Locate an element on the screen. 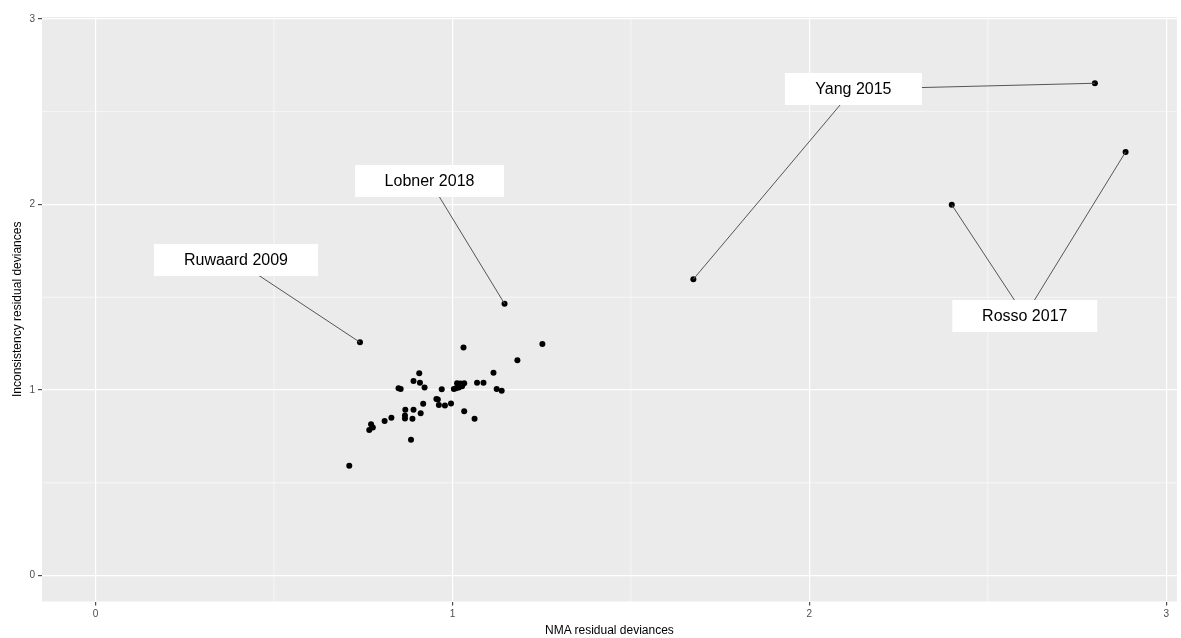 This screenshot has width=1181, height=638. annotation: Yang 2015 is located at coordinates (853, 89).